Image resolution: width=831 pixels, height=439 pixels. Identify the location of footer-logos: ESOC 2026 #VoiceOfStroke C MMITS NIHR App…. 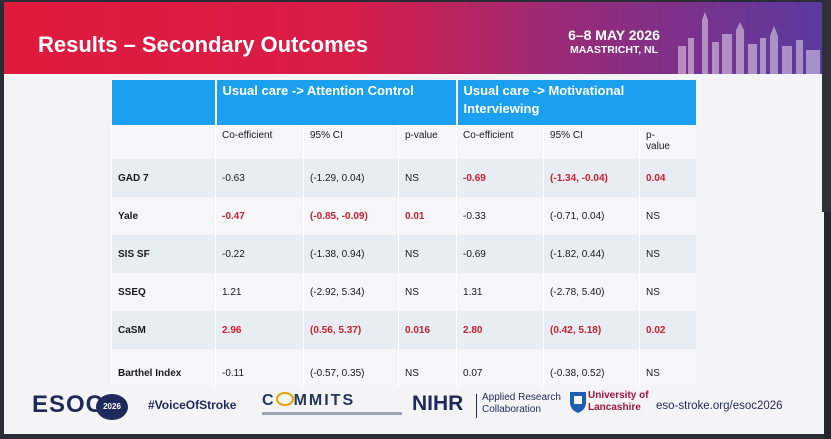
(414, 410).